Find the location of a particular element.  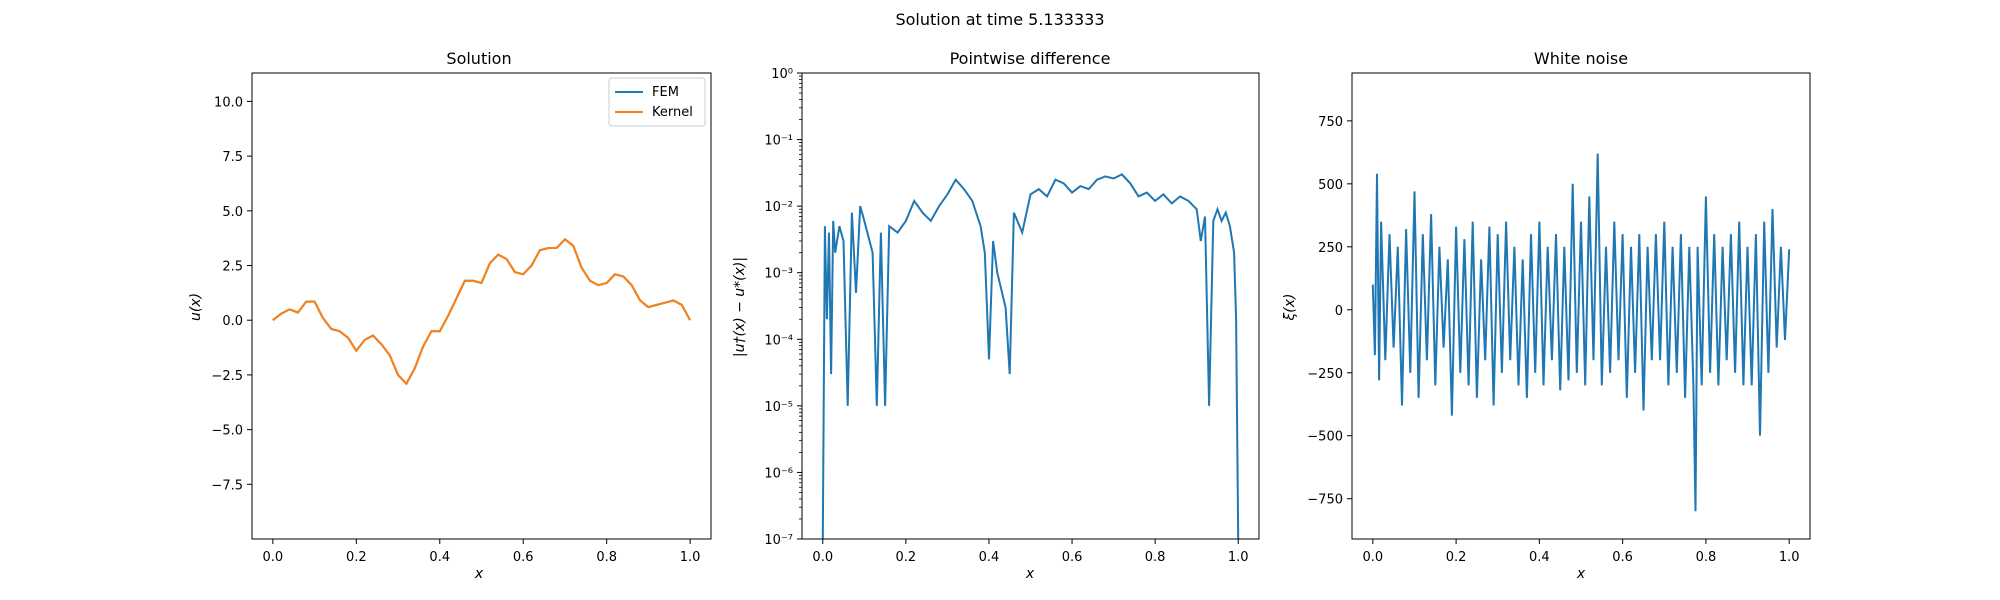

panel-solution-ytick: 7.5 is located at coordinates (232, 157).